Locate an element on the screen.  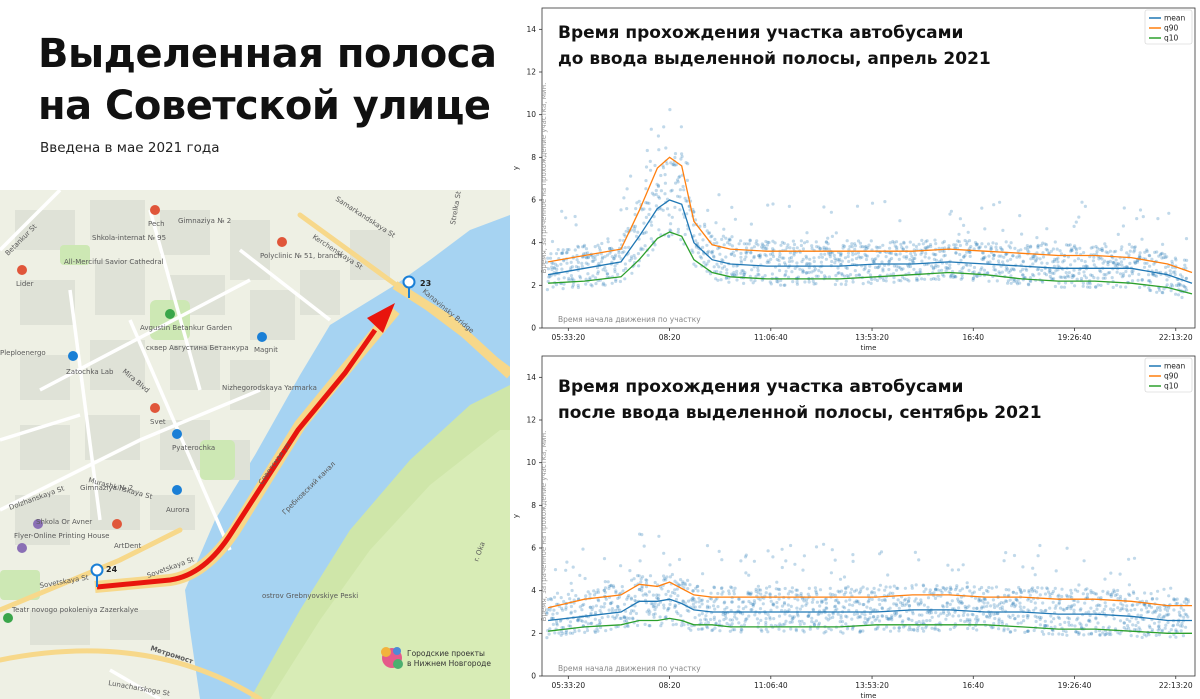
series-line-q10 is located at coordinates (870, 263).